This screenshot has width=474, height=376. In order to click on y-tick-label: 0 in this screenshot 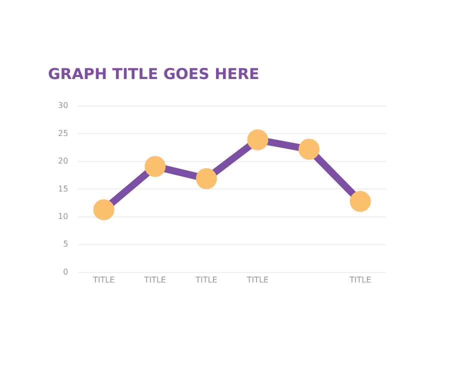, I will do `click(65, 271)`.